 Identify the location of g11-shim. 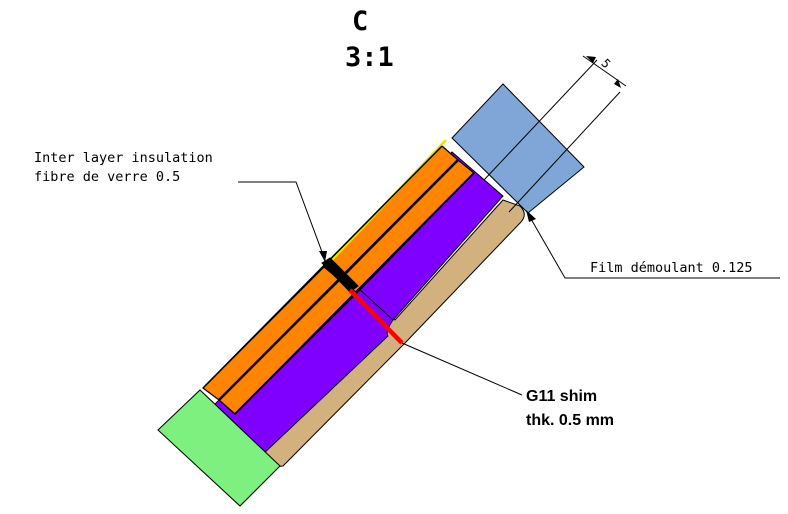
(376, 316).